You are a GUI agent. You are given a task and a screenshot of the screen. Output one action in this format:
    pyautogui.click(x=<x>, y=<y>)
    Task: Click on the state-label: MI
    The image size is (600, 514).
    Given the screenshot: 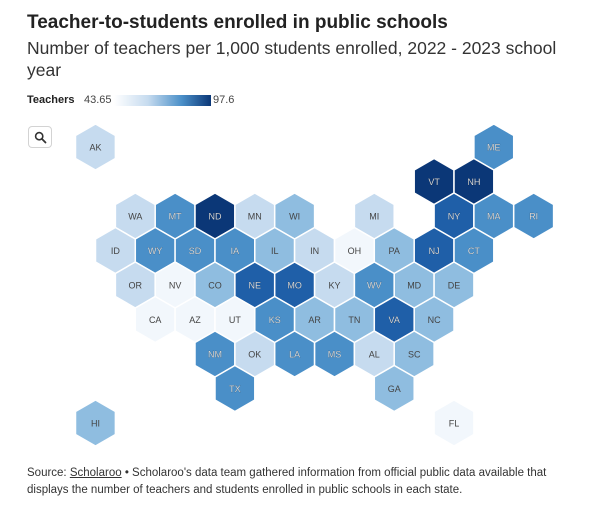 What is the action you would take?
    pyautogui.click(x=374, y=217)
    